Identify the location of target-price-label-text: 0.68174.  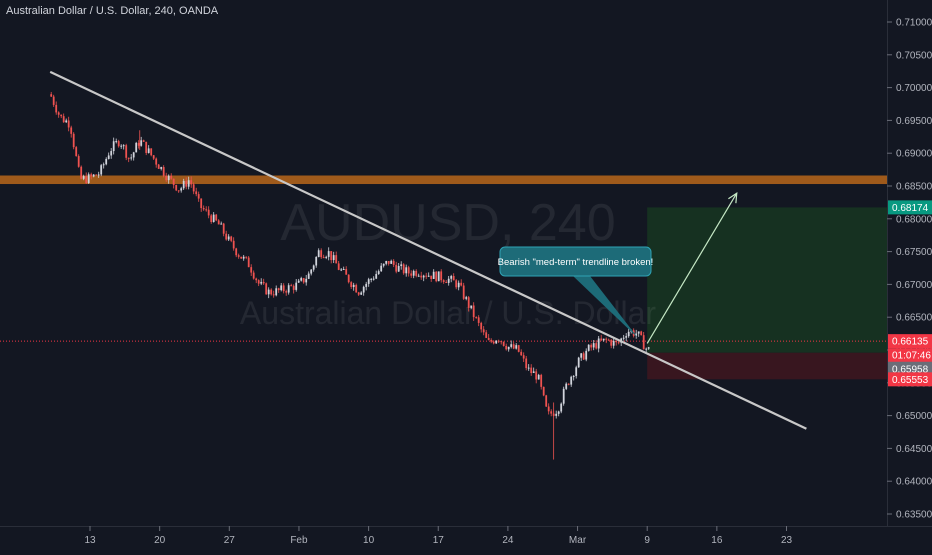
(910, 208).